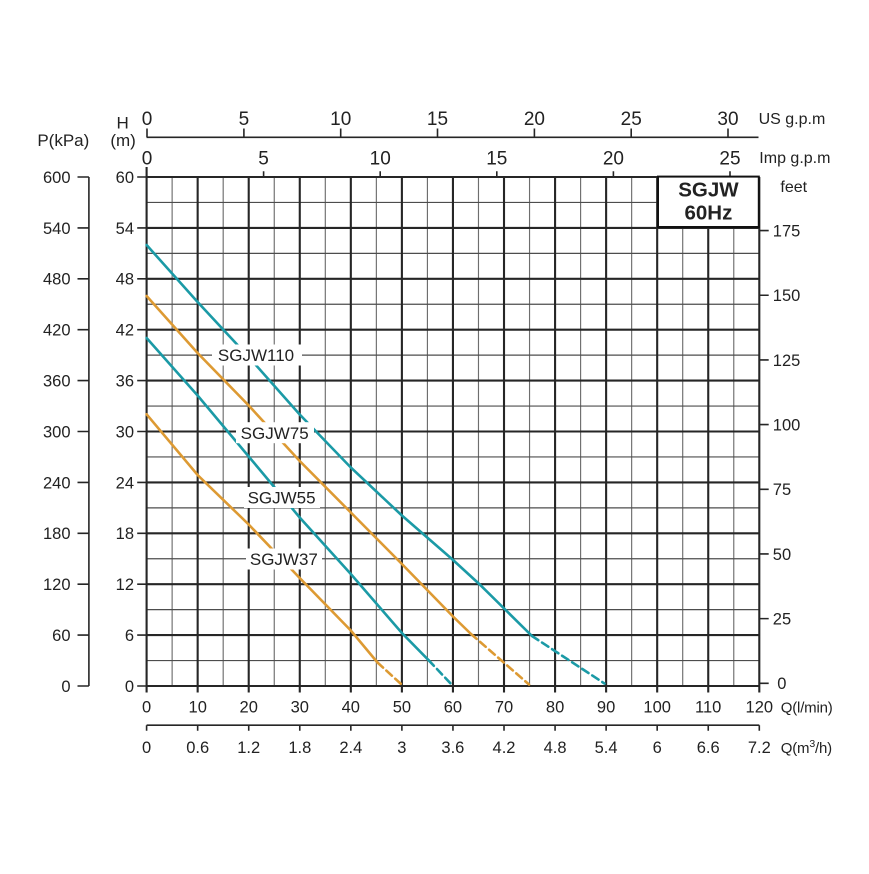  Describe the element at coordinates (806, 747) in the screenshot. I see `svg-text: Q(m3/h)` at that location.